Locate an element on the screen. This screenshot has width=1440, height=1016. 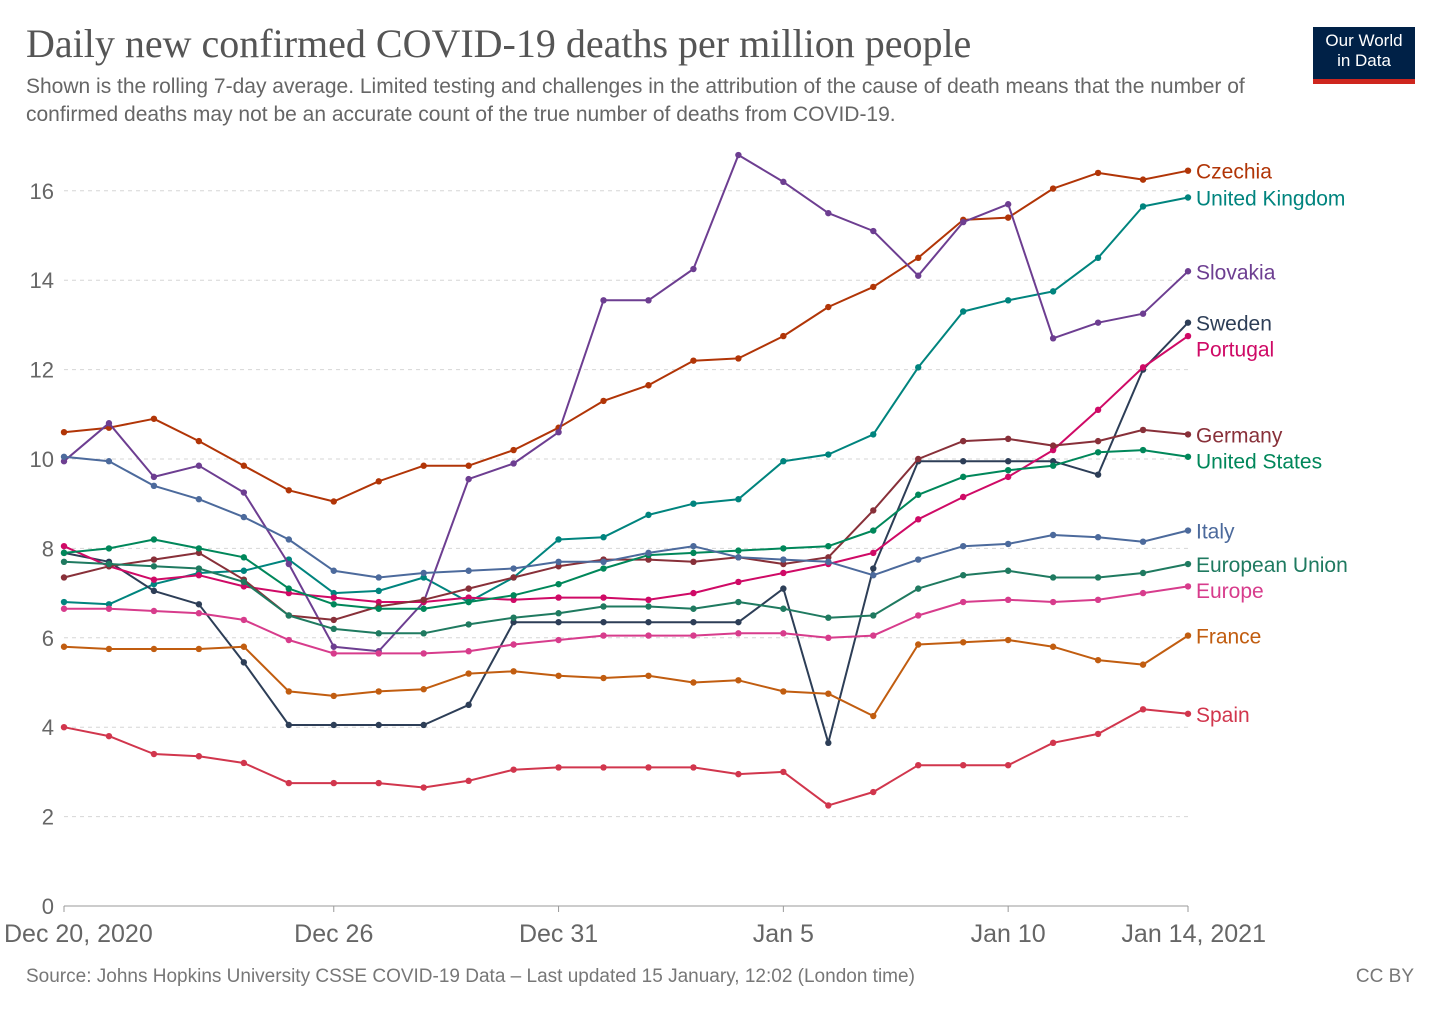
series-label: France is located at coordinates (1228, 637).